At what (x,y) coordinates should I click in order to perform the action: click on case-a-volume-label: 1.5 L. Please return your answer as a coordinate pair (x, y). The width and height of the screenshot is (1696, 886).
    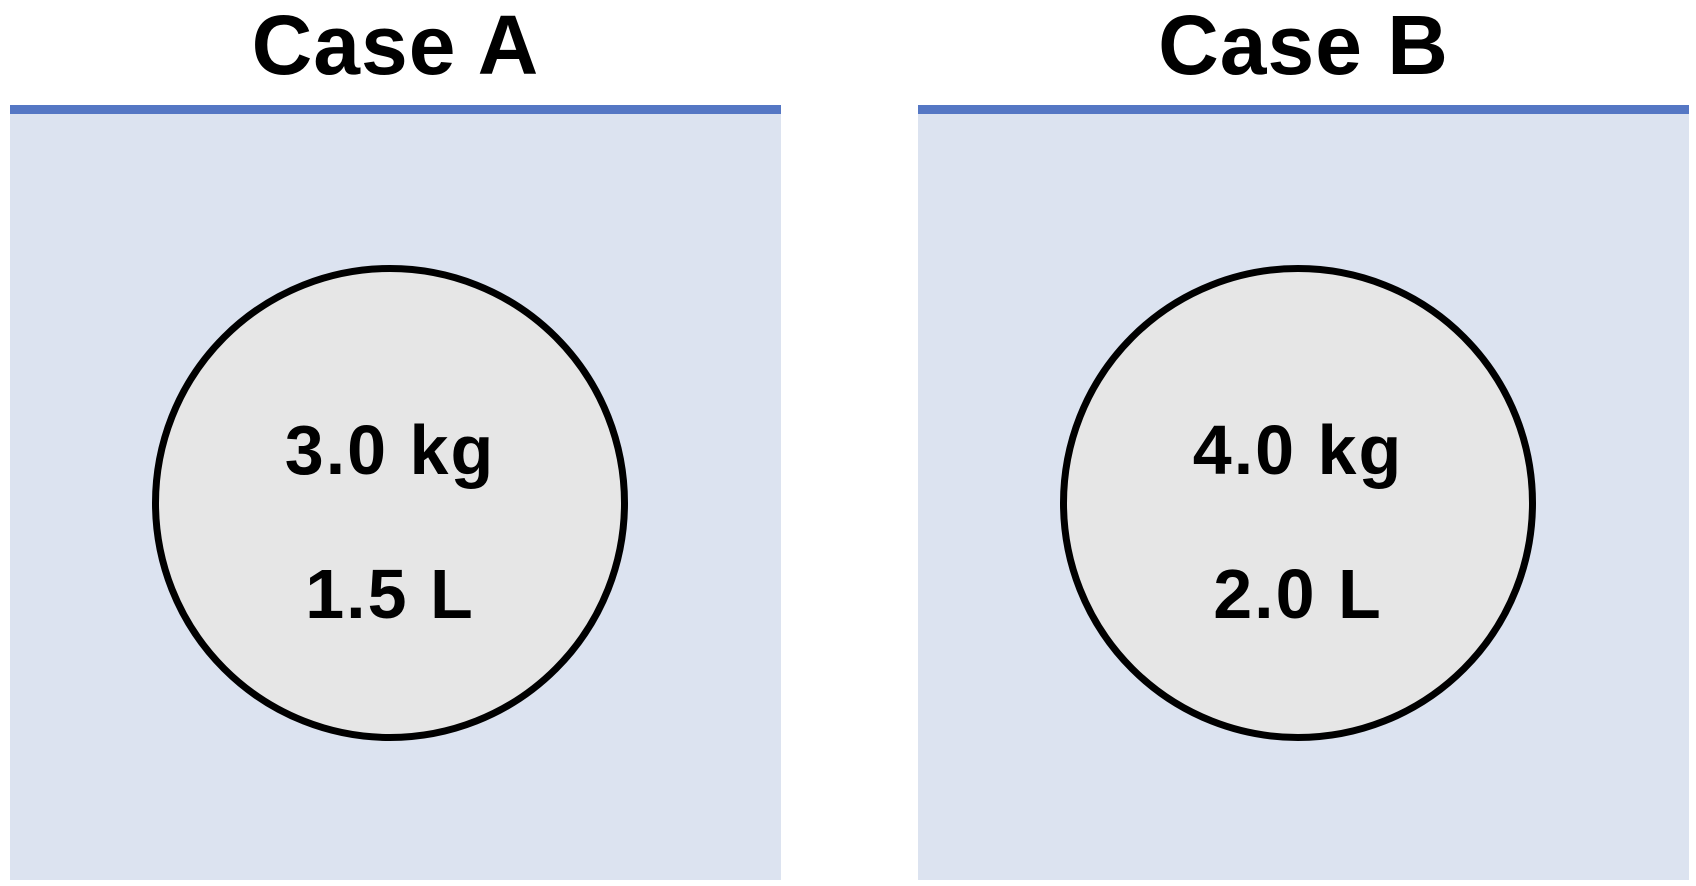
    Looking at the image, I should click on (390, 594).